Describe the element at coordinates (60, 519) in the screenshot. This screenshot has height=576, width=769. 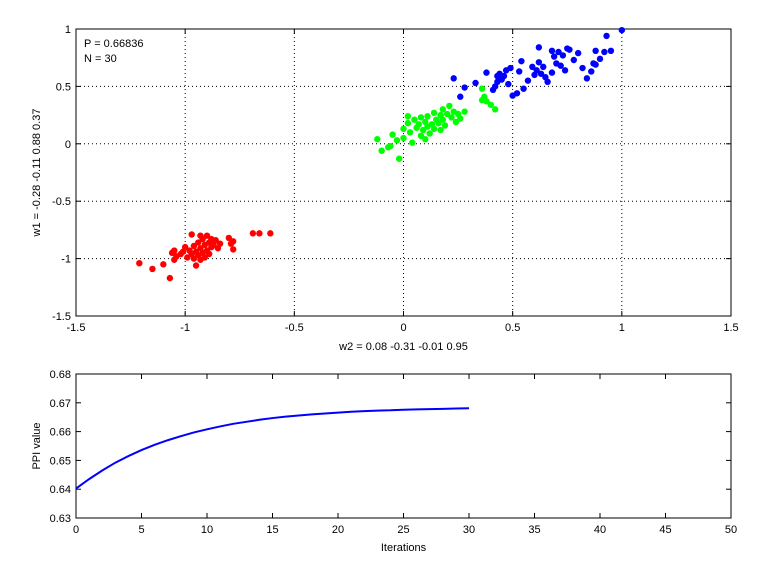
I see `y-tick-label: 0.63` at that location.